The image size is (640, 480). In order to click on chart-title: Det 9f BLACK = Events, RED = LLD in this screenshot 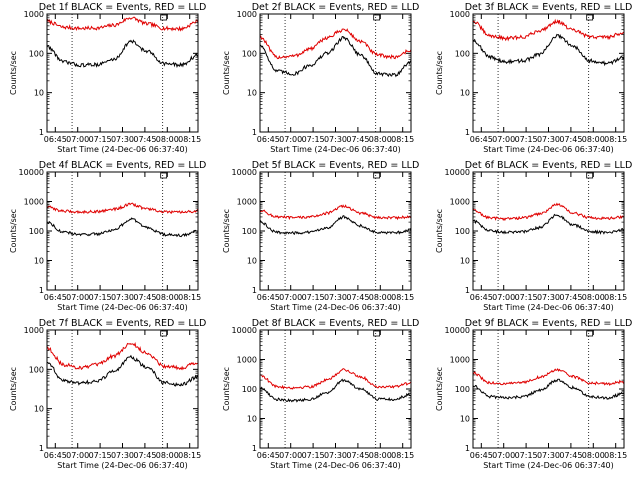, I will do `click(549, 323)`.